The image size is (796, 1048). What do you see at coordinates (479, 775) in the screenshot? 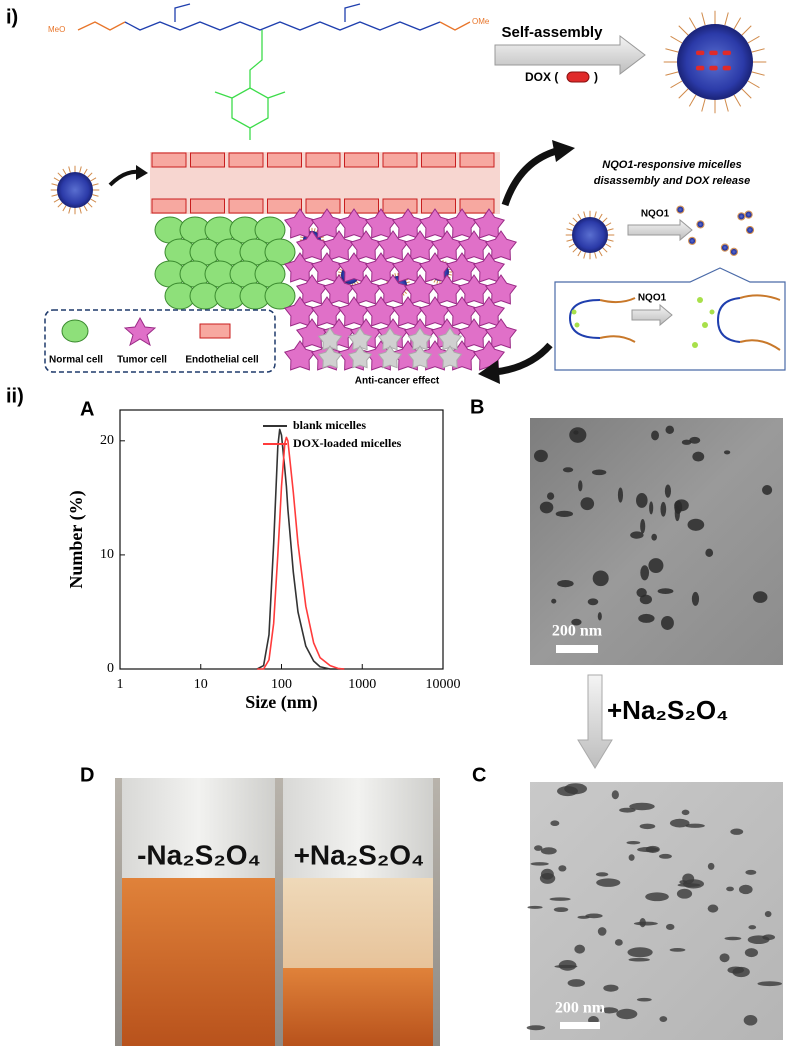
I see `panel-label: C` at bounding box center [479, 775].